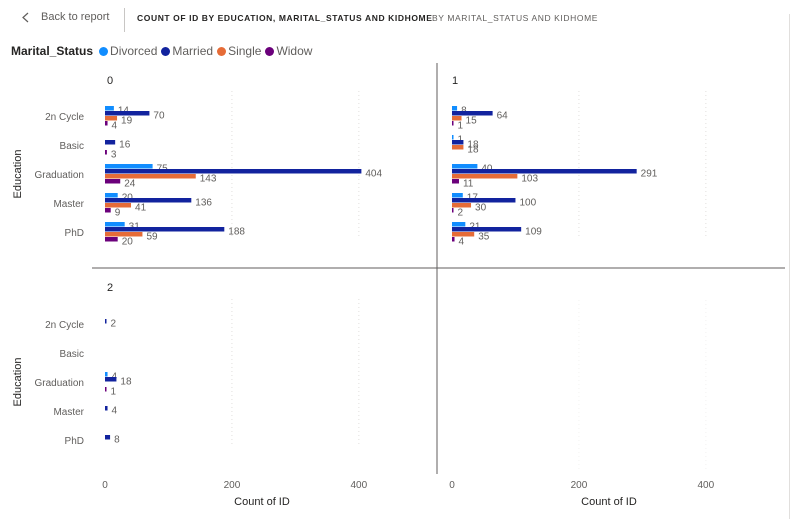 This screenshot has height=527, width=798. What do you see at coordinates (74, 441) in the screenshot?
I see `category-label-phd: PhD` at bounding box center [74, 441].